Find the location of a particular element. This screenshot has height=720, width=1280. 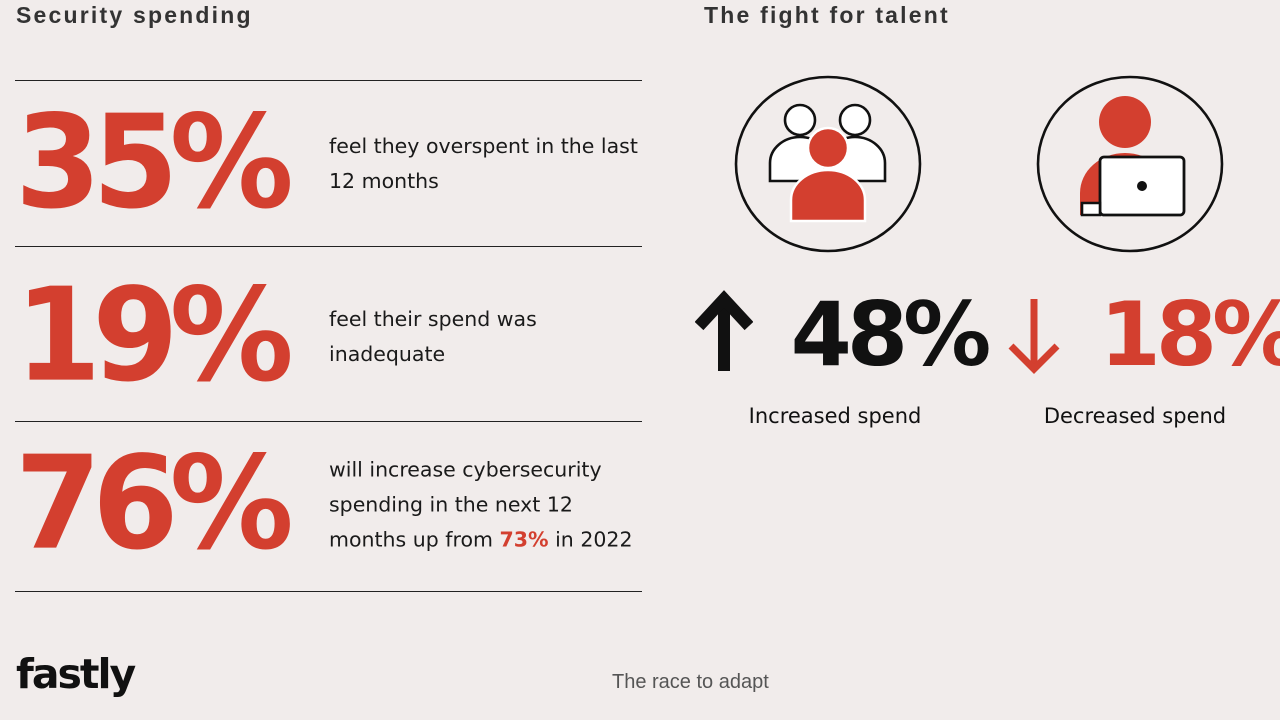

stat-highlight: 73% is located at coordinates (524, 539).